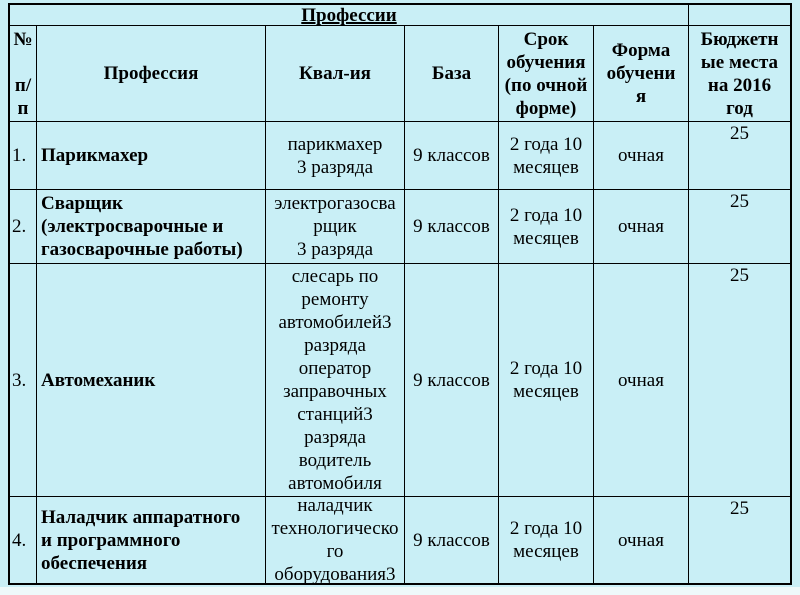 This screenshot has width=800, height=595. Describe the element at coordinates (23, 227) in the screenshot. I see `row-2-num: 2.` at that location.